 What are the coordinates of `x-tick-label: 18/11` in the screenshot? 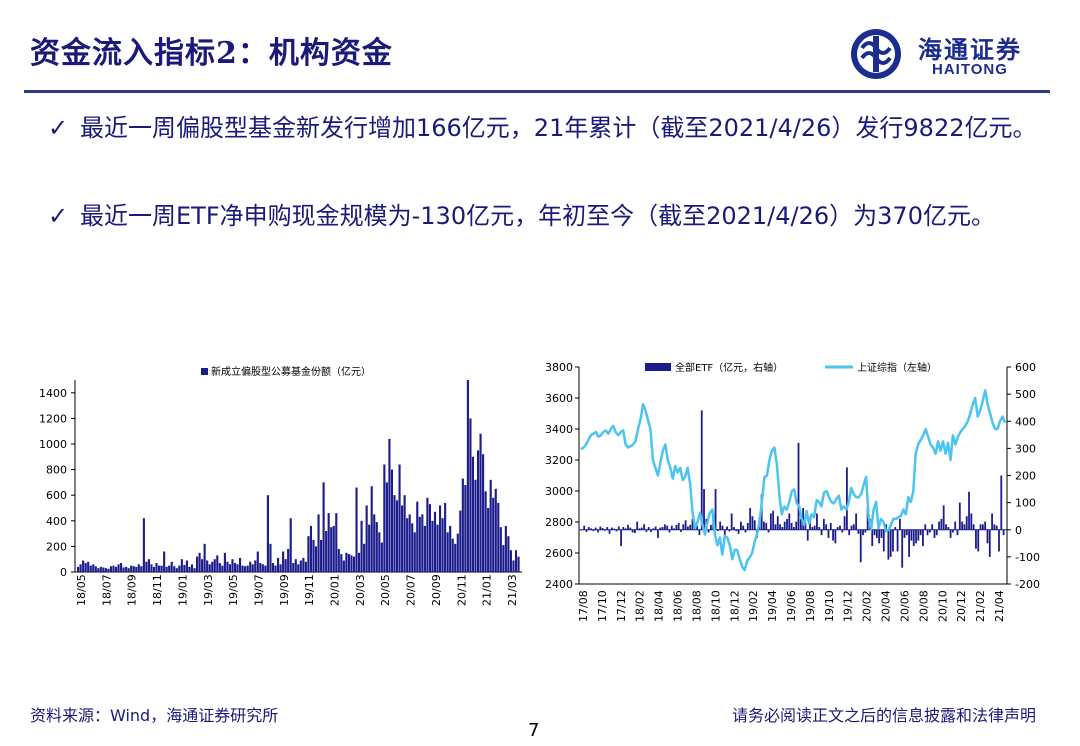 It's located at (157, 590).